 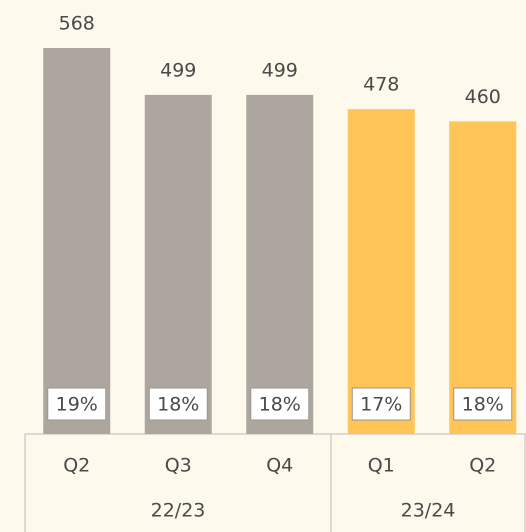 I want to click on share-label: 17%, so click(x=381, y=405).